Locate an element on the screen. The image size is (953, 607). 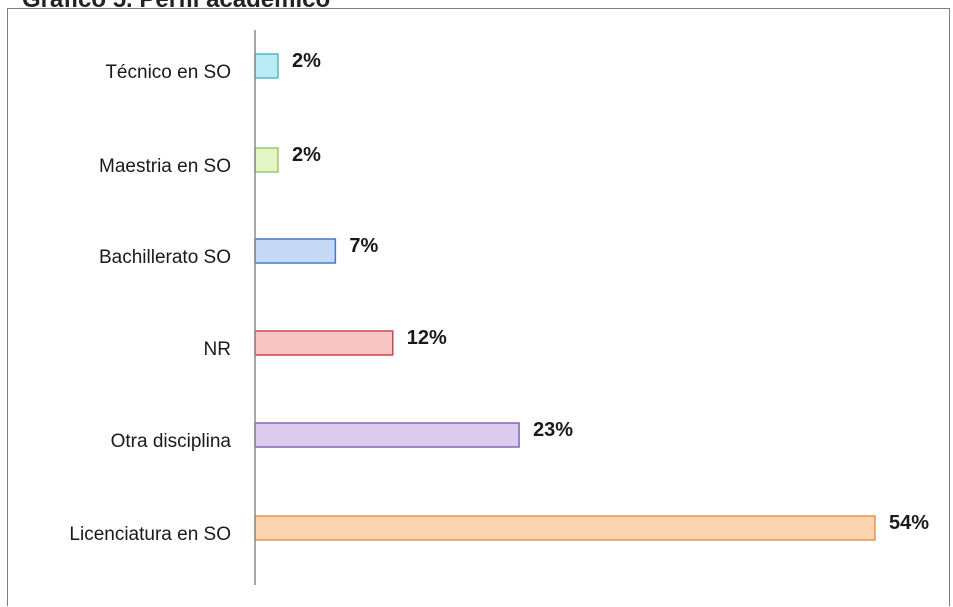
value-label-2: 7% is located at coordinates (363, 246).